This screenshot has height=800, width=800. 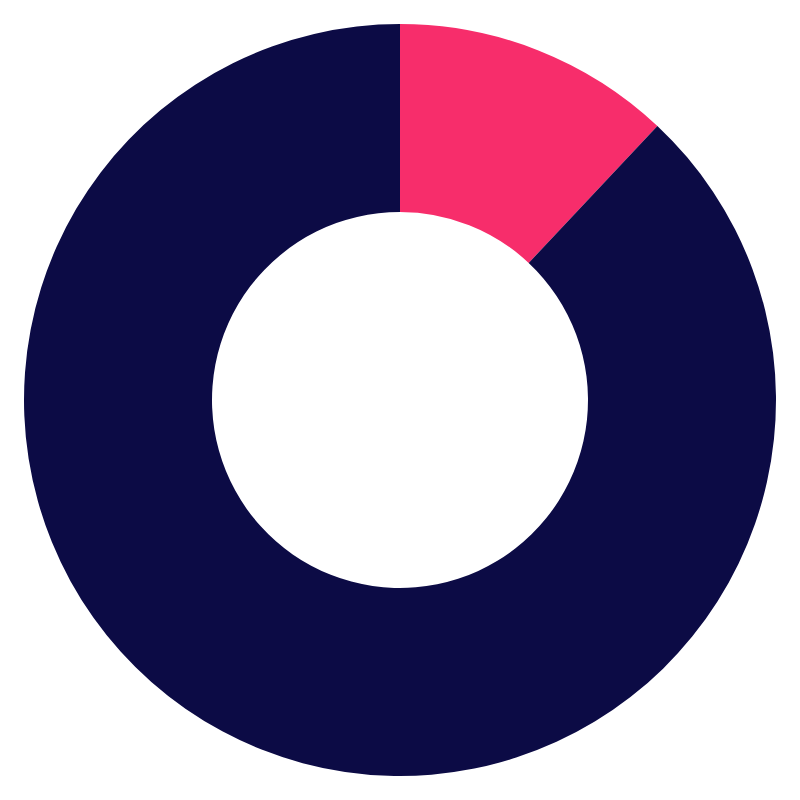 What do you see at coordinates (529, 143) in the screenshot?
I see `donut-slice` at bounding box center [529, 143].